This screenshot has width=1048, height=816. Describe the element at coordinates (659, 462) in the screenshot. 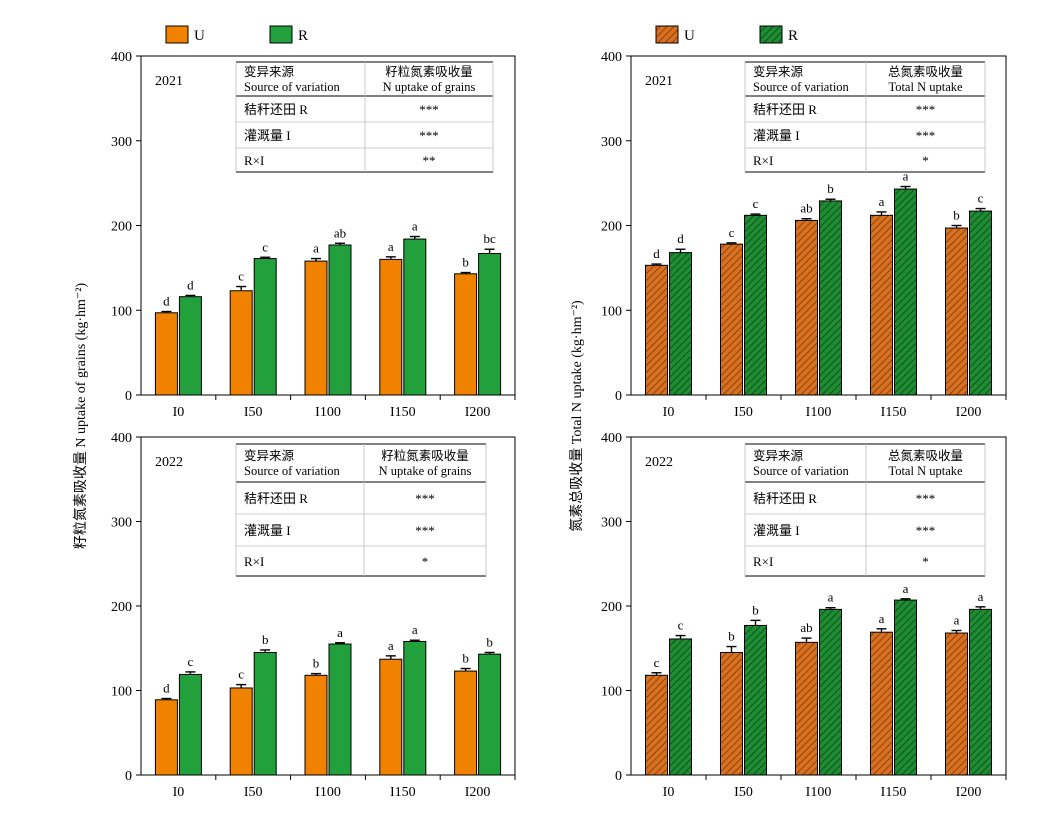

I see `year-label: 2022` at that location.